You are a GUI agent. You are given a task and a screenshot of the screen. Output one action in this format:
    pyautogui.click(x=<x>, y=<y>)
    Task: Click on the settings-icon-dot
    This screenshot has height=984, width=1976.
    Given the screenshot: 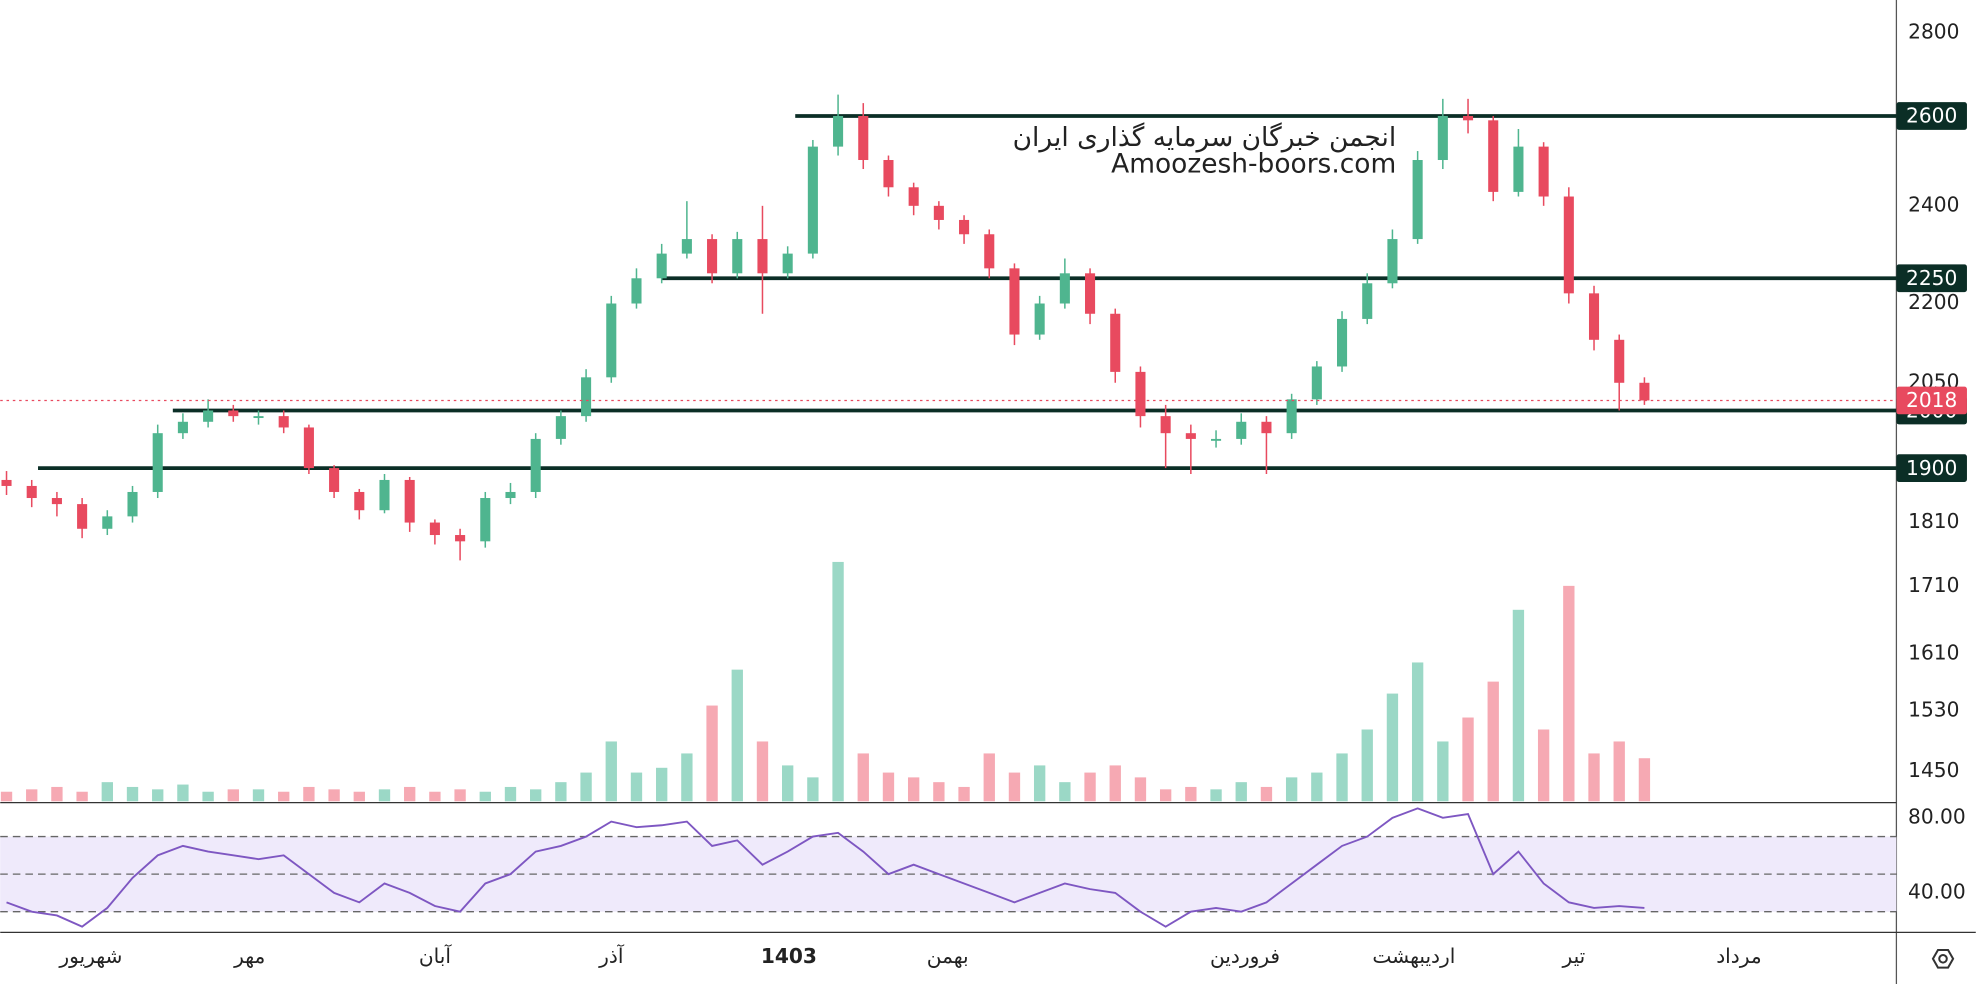 What is the action you would take?
    pyautogui.click(x=1943, y=959)
    